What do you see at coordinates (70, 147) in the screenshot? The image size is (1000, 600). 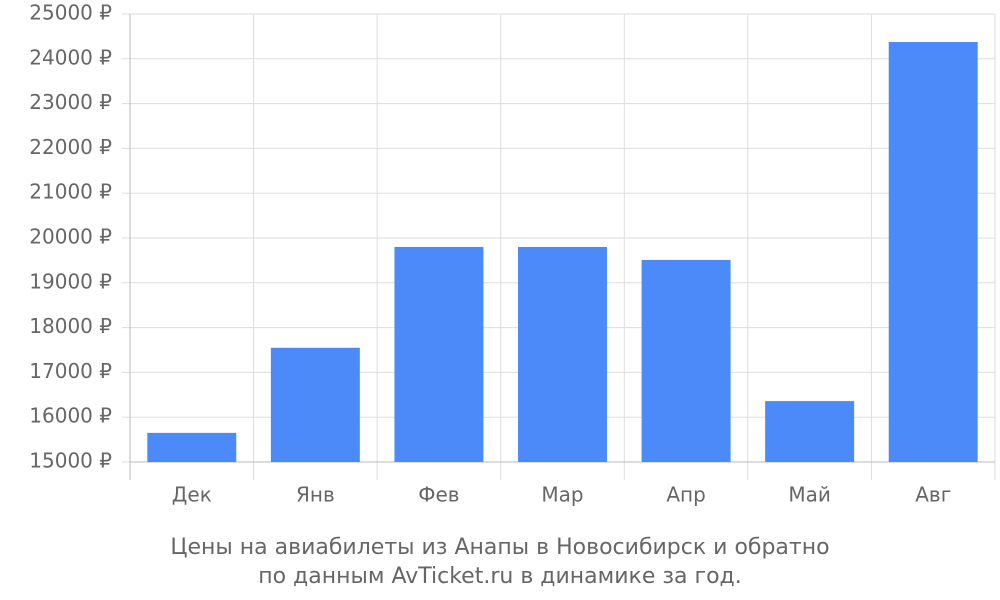 I see `y-tick-label: 22000 ₽` at bounding box center [70, 147].